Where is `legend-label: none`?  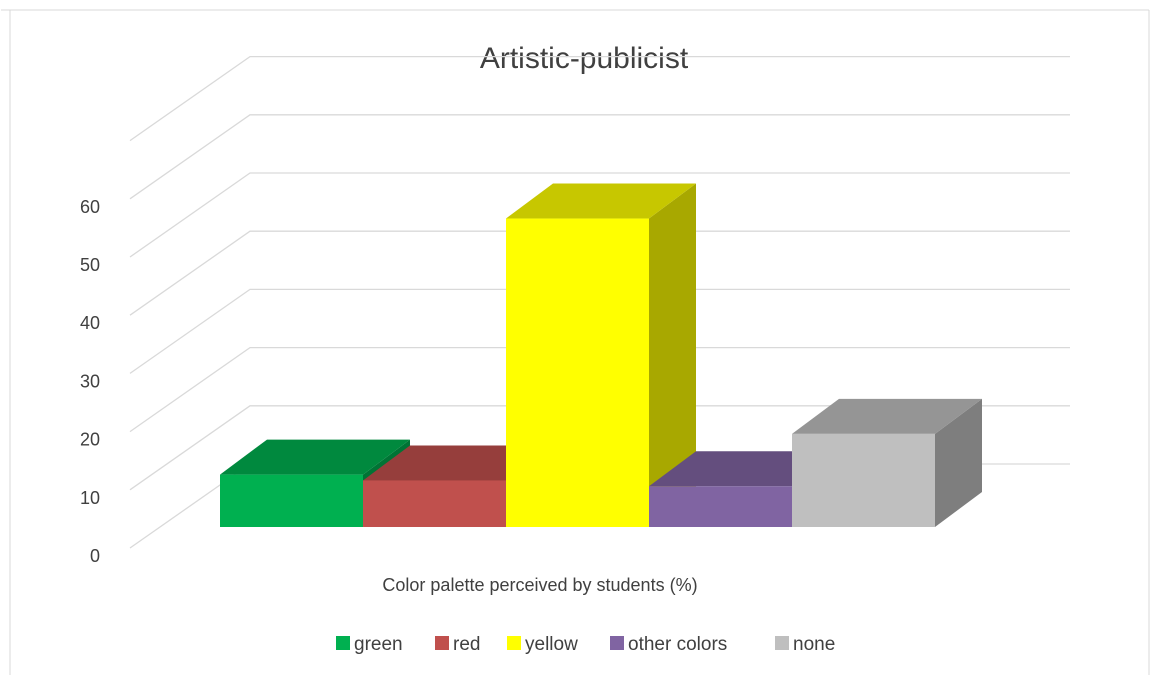
legend-label: none is located at coordinates (814, 644).